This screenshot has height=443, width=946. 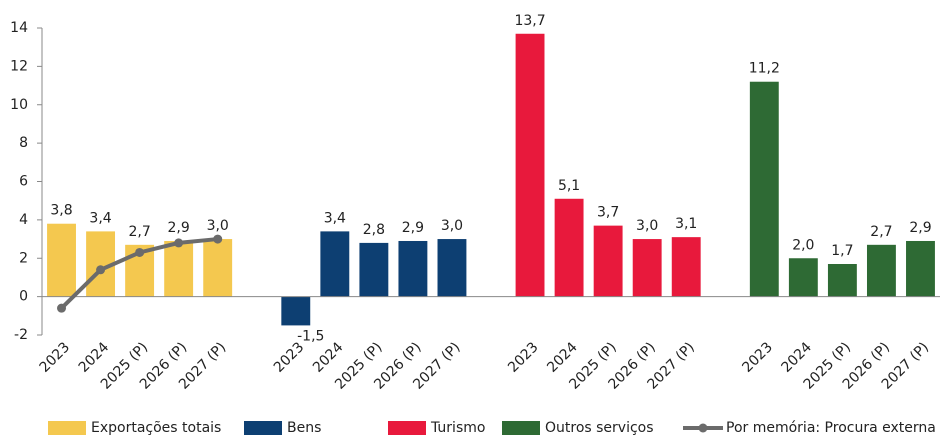 What do you see at coordinates (608, 213) in the screenshot?
I see `data-label: 3,7` at bounding box center [608, 213].